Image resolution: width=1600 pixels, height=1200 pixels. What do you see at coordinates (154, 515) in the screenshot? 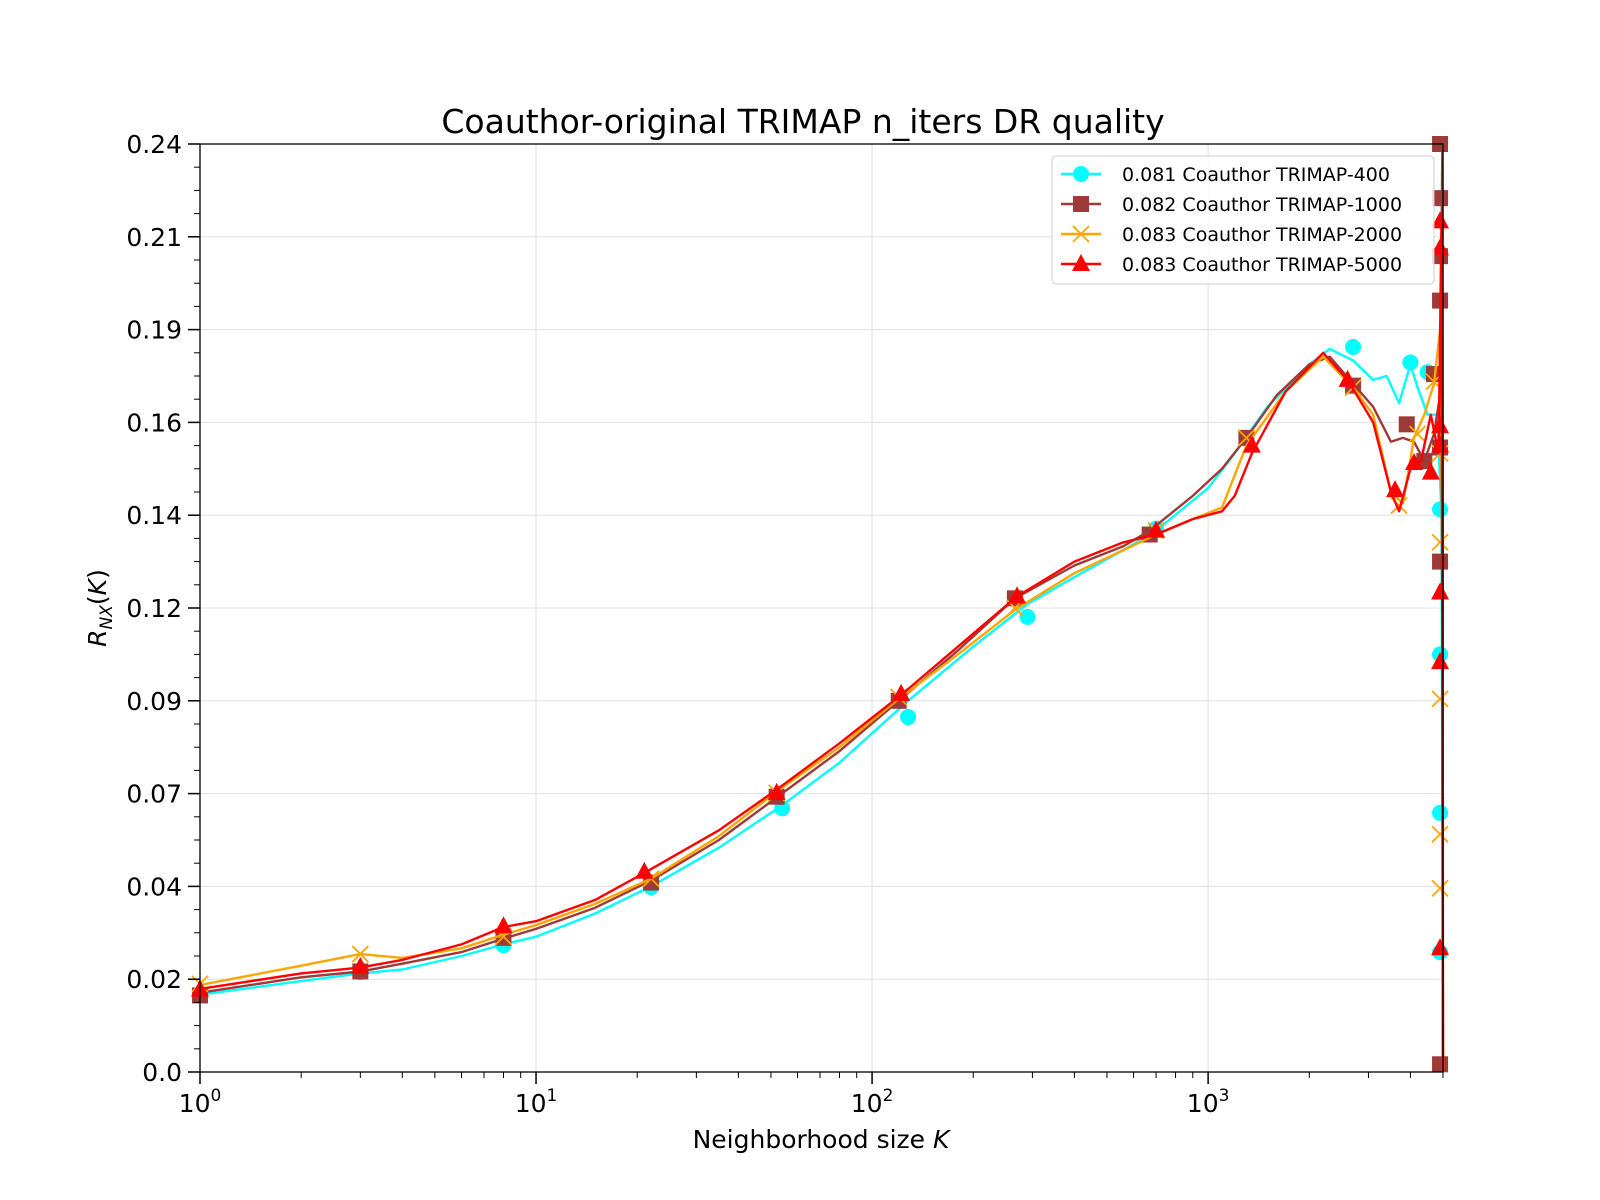
I see `y-tick-label: 0.14` at bounding box center [154, 515].